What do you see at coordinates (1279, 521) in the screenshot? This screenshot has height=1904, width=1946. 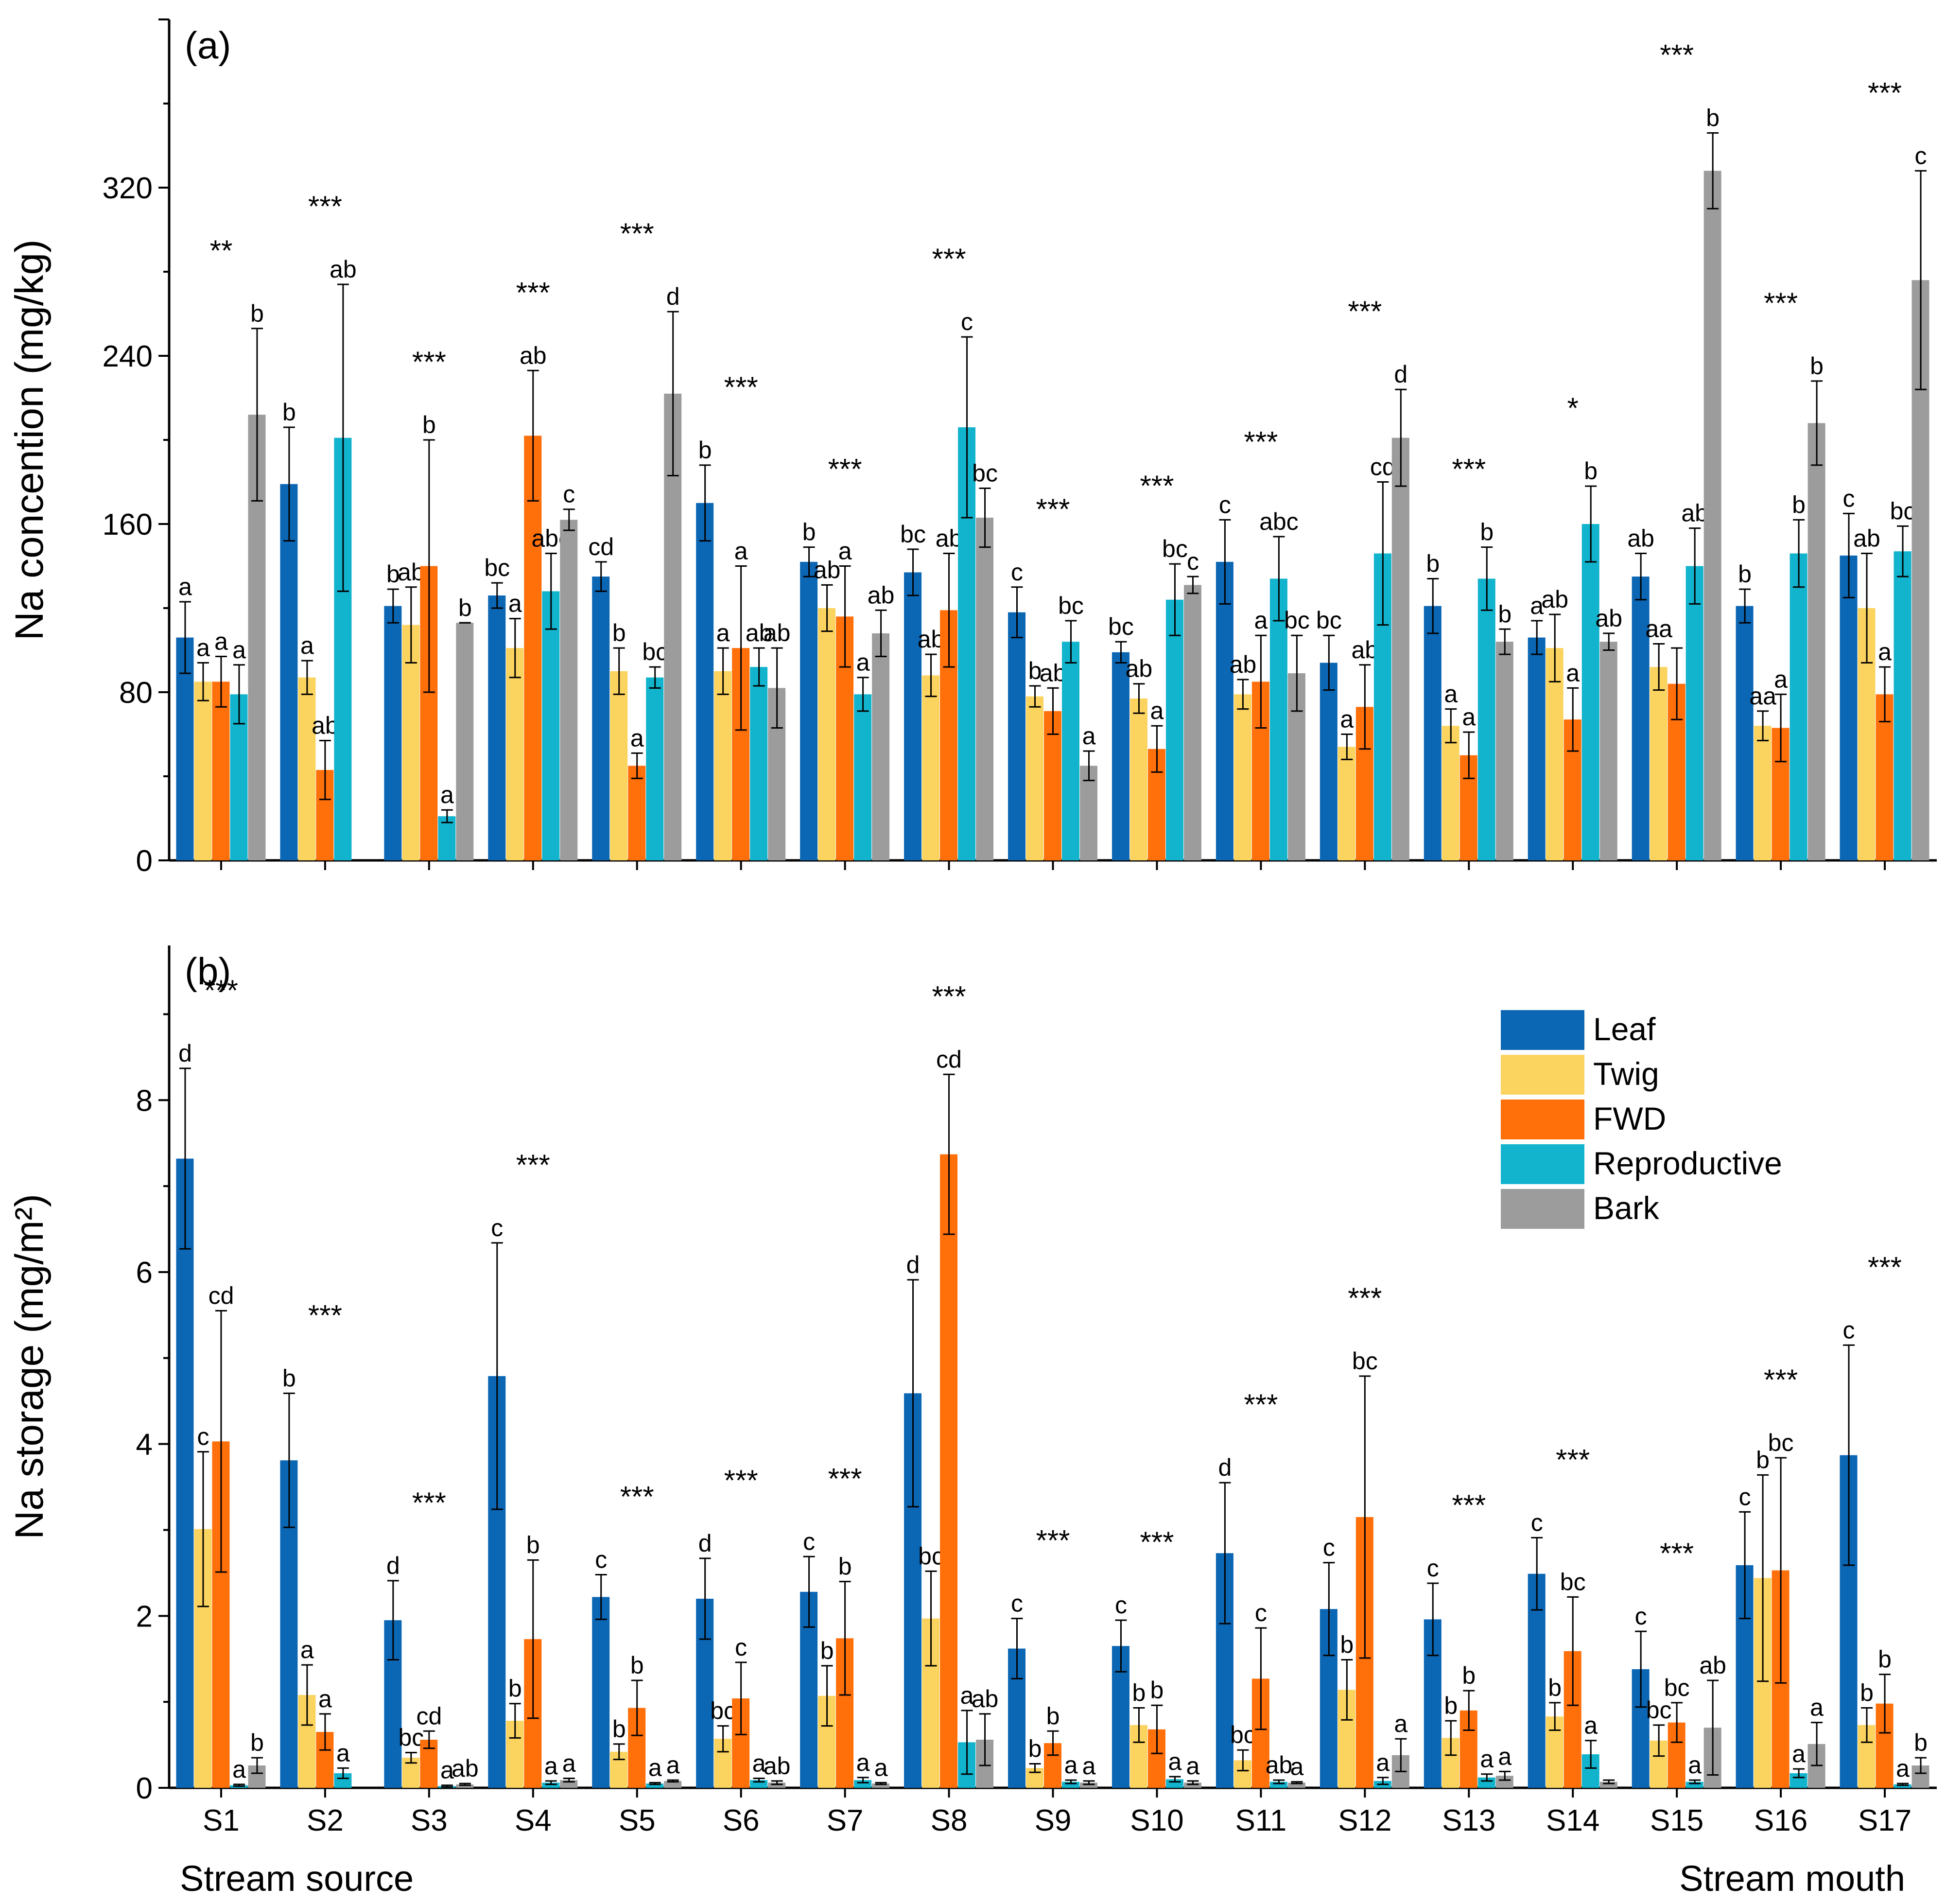 I see `significance-letter: abc` at bounding box center [1279, 521].